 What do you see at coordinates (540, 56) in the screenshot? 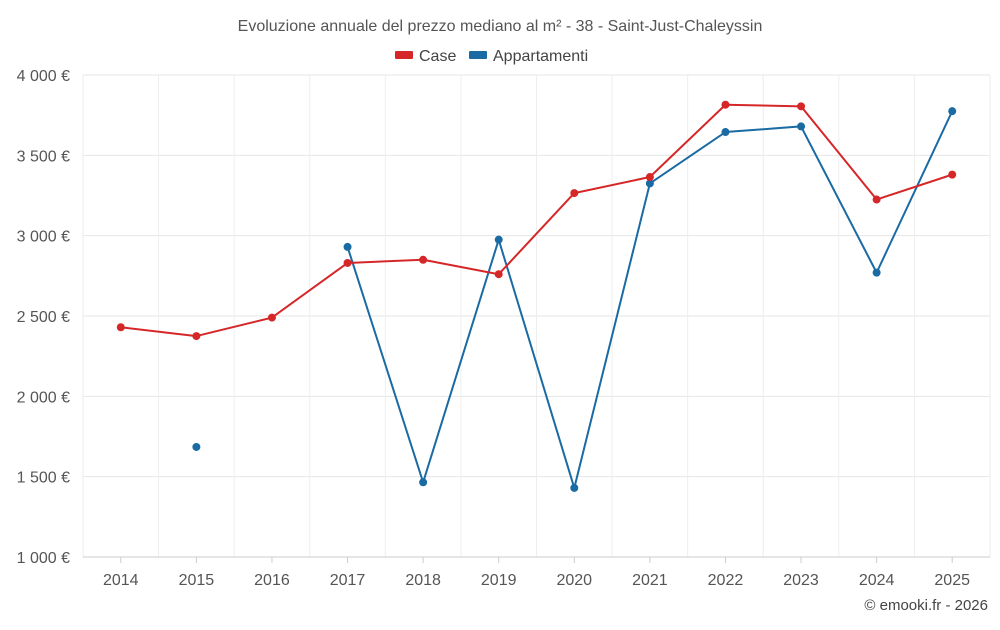
I see `legend-label-appartamenti: Appartamenti` at bounding box center [540, 56].